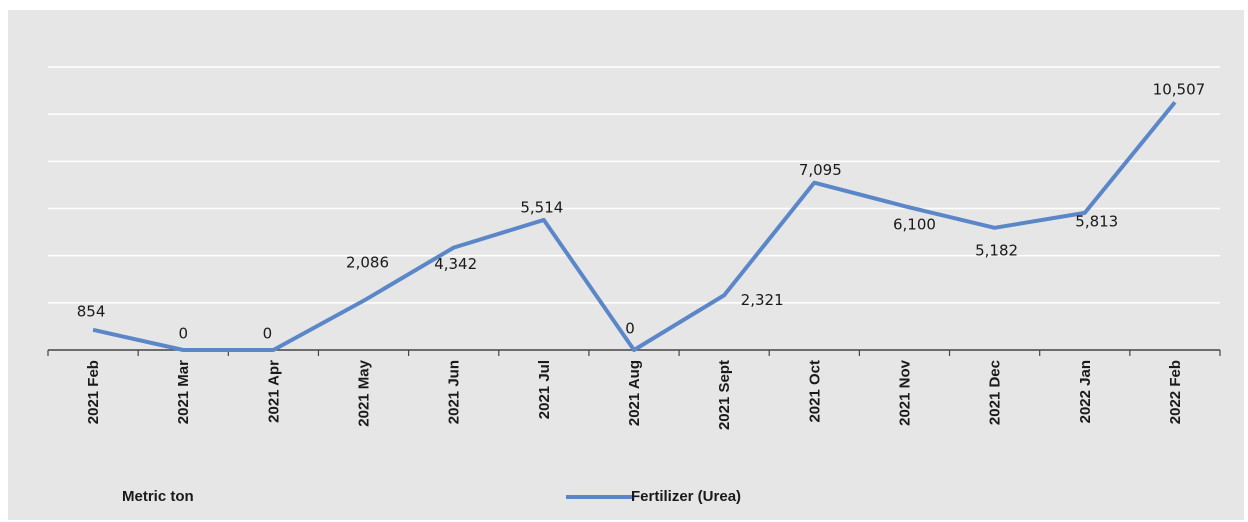  I want to click on x-tick-label: 2022 Feb, so click(1175, 392).